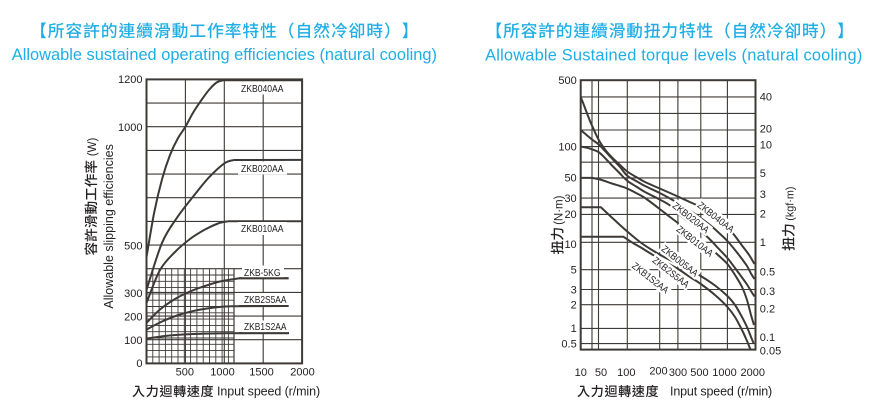 This screenshot has height=418, width=870. I want to click on svg-text: ZKB010AA, so click(262, 229).